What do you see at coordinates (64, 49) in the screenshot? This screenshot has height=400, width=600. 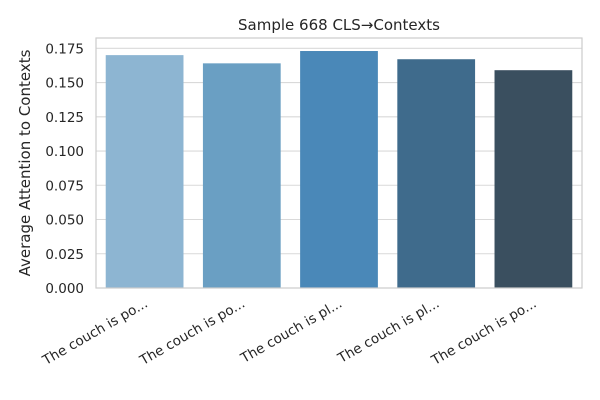 I see `y-tick-label: 0.175` at bounding box center [64, 49].